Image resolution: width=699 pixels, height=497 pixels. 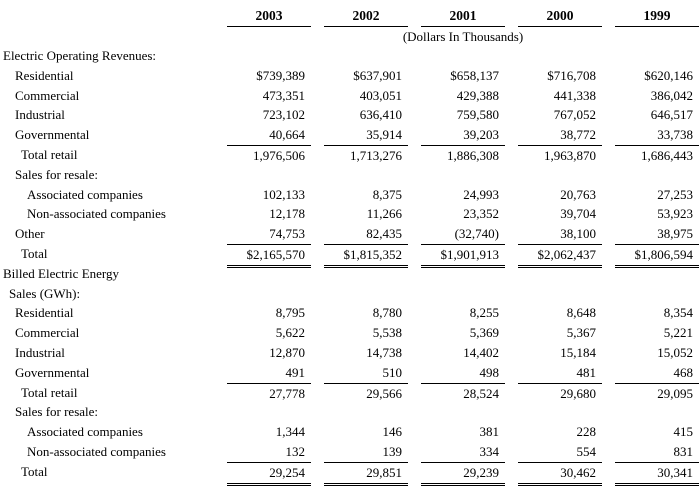 What do you see at coordinates (366, 473) in the screenshot?
I see `value-cell: 29,851` at bounding box center [366, 473].